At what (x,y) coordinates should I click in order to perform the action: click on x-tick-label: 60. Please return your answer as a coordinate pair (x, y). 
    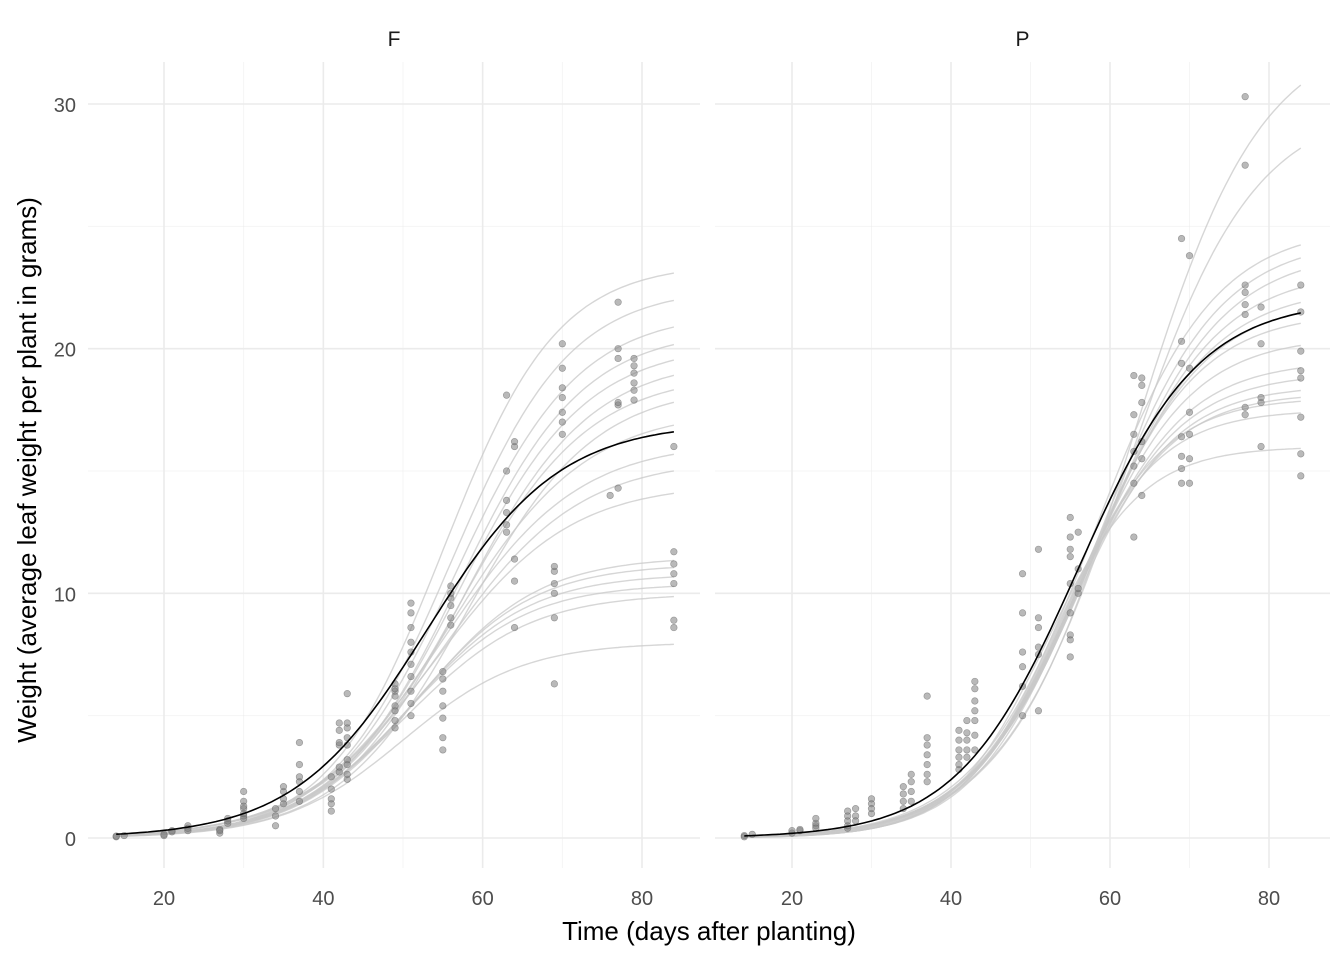
    Looking at the image, I should click on (483, 899).